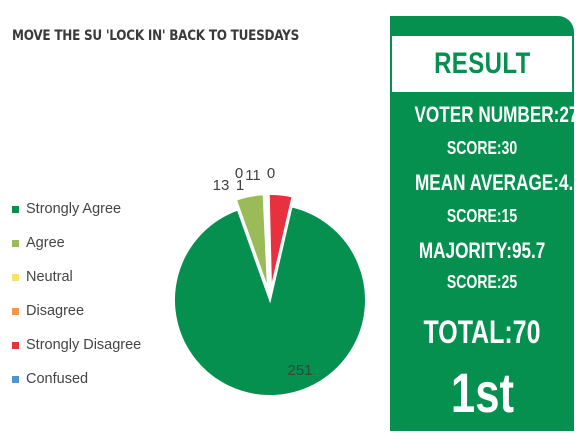 The height and width of the screenshot is (448, 578). What do you see at coordinates (239, 173) in the screenshot?
I see `data-label-neutral: 0` at bounding box center [239, 173].